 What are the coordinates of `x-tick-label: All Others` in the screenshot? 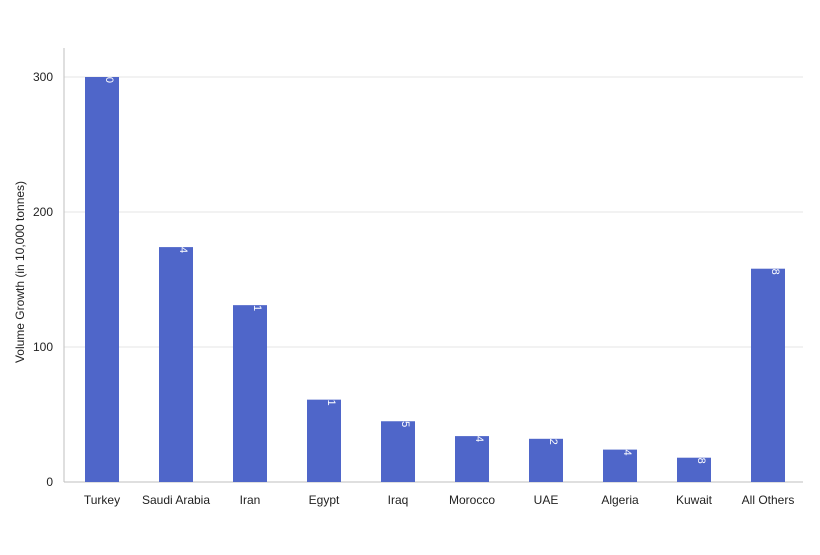 It's located at (768, 500).